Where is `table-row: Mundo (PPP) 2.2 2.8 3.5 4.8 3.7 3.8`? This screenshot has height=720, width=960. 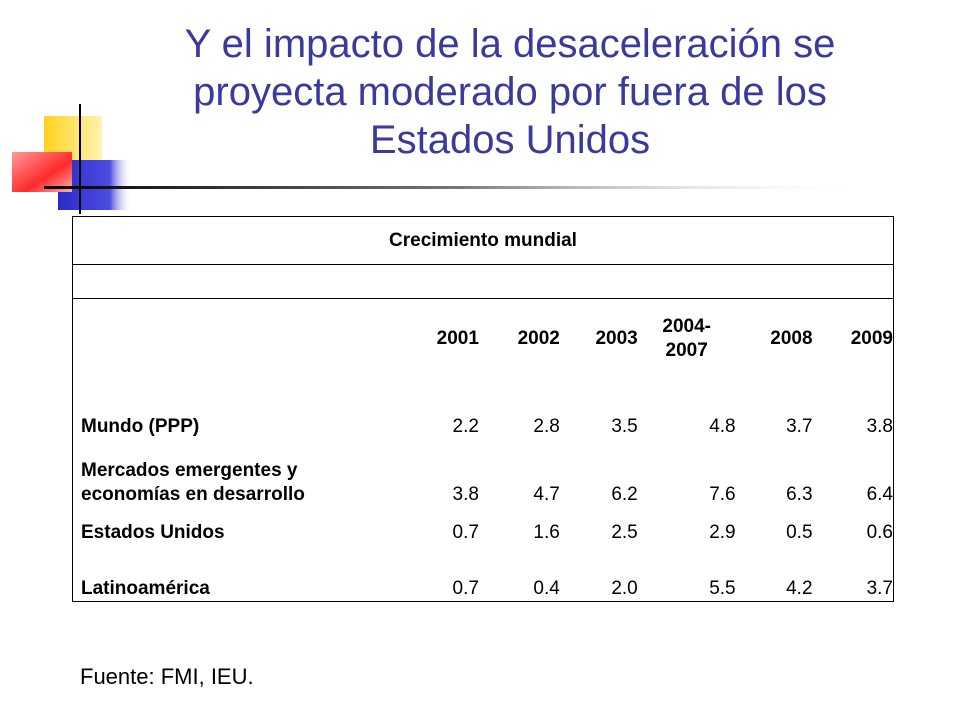 table-row: Mundo (PPP) 2.2 2.8 3.5 4.8 3.7 3.8 is located at coordinates (483, 427).